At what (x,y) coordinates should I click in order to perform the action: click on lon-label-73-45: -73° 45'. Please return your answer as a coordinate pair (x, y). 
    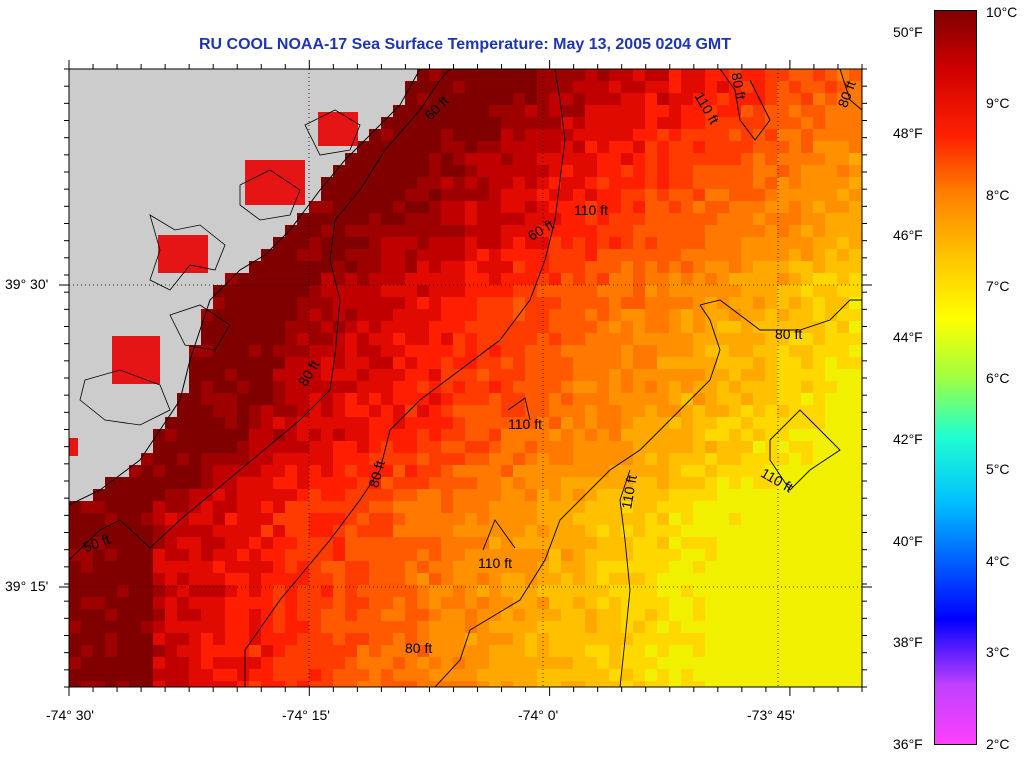
    Looking at the image, I should click on (771, 715).